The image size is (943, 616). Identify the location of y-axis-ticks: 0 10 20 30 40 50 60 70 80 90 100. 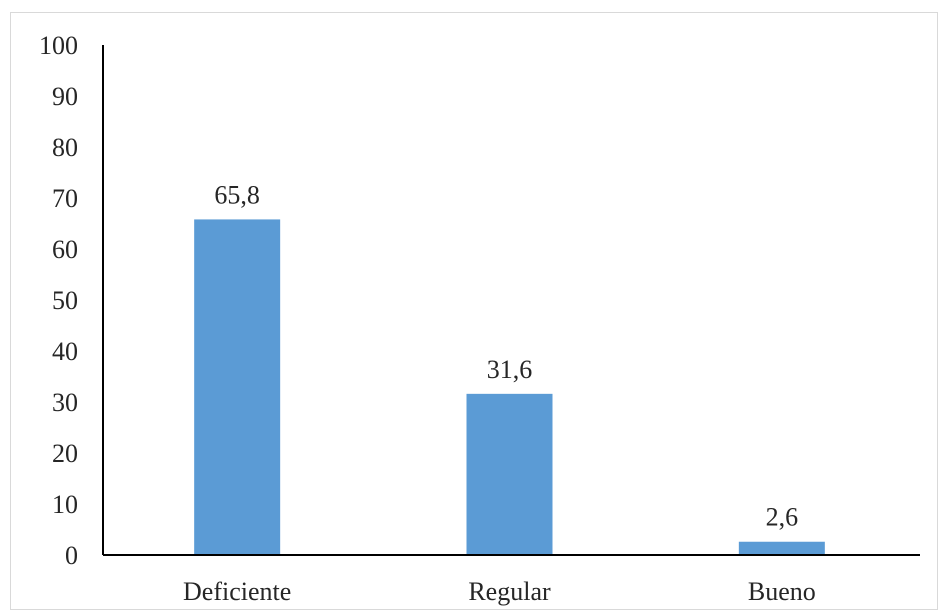
(58, 300).